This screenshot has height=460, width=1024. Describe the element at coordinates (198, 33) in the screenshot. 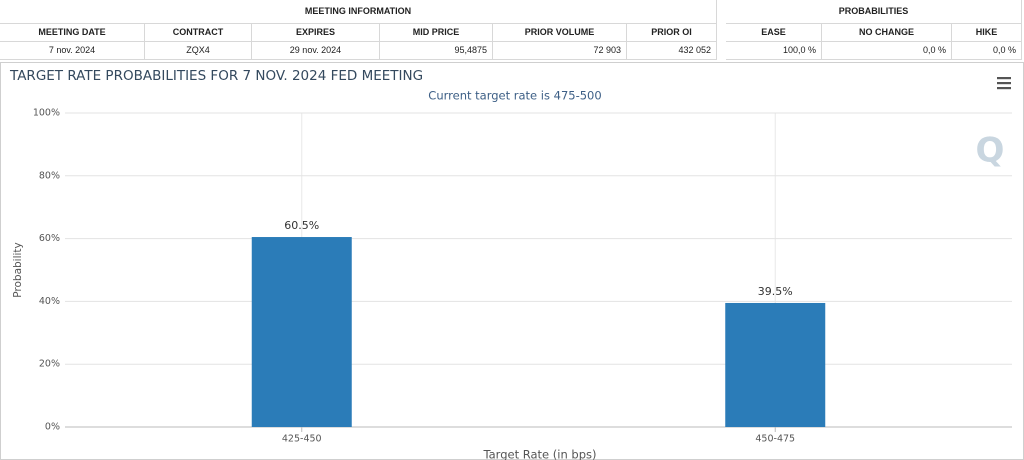

I see `column-header: CONTRACT` at that location.